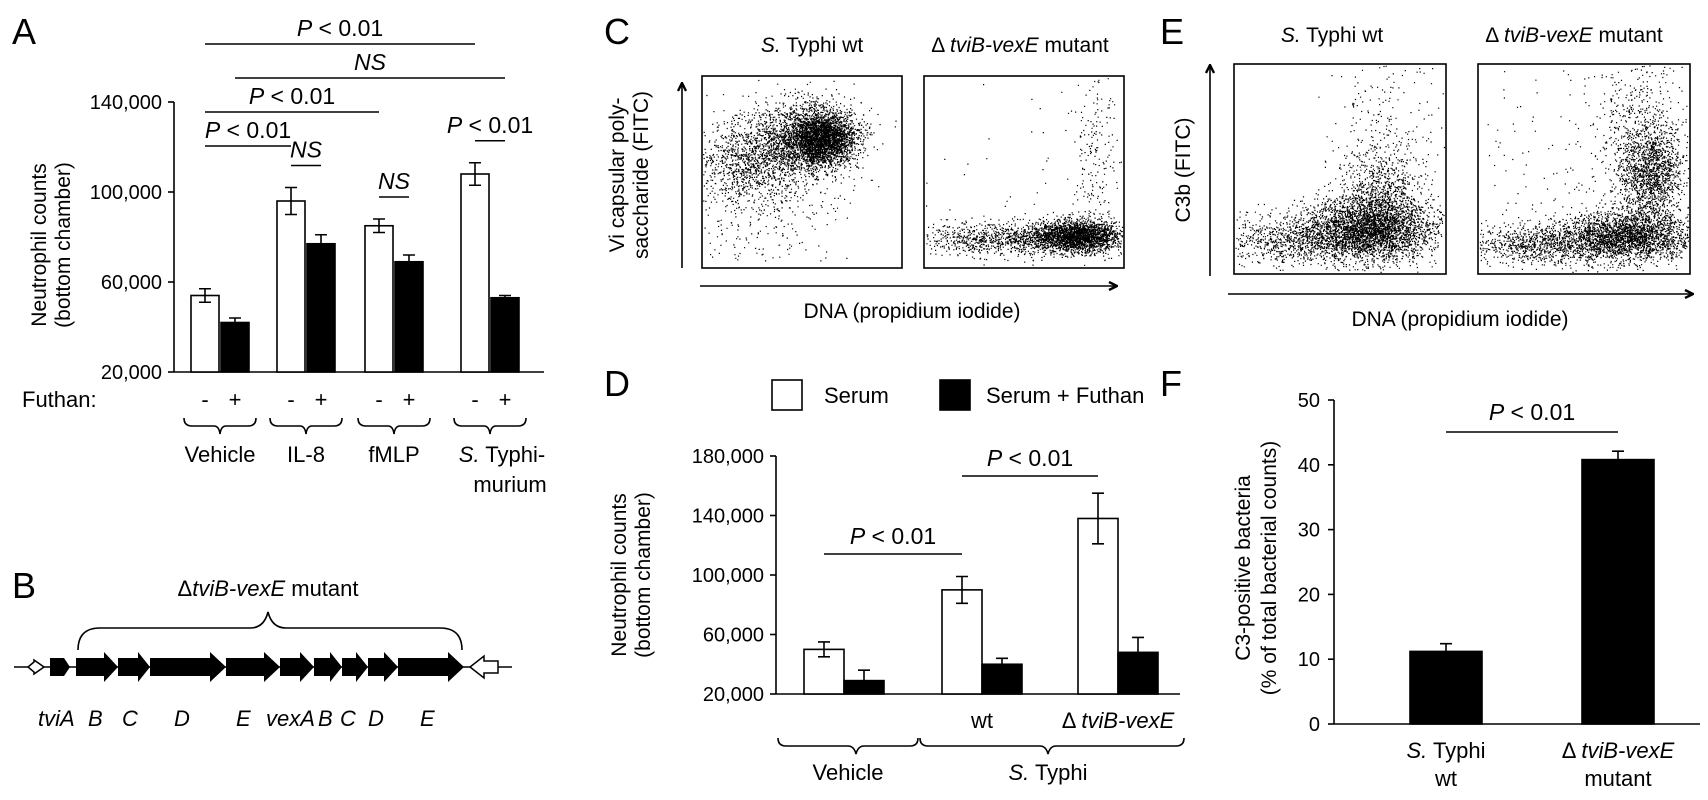 The width and height of the screenshot is (1708, 800). I want to click on gene-arrow-left-small, so click(36, 667).